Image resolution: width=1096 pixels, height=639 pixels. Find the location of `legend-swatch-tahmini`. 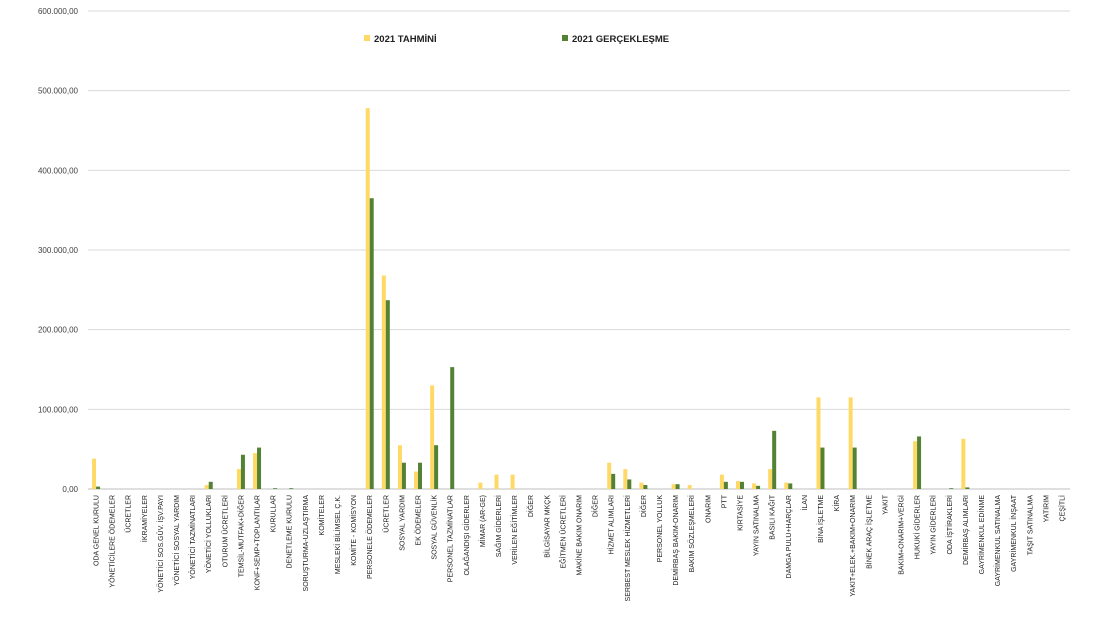

legend-swatch-tahmini is located at coordinates (367, 38).